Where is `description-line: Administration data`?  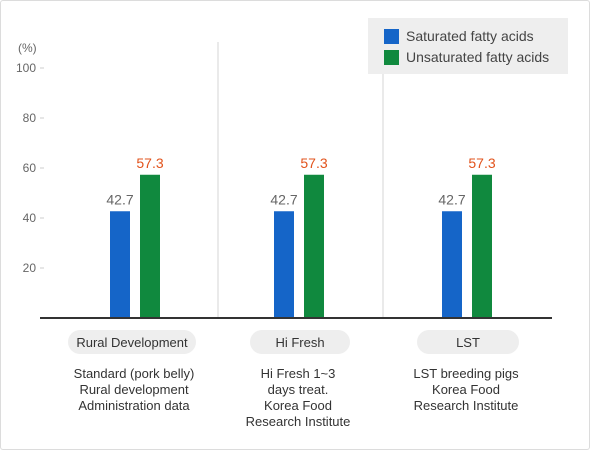 description-line: Administration data is located at coordinates (134, 405).